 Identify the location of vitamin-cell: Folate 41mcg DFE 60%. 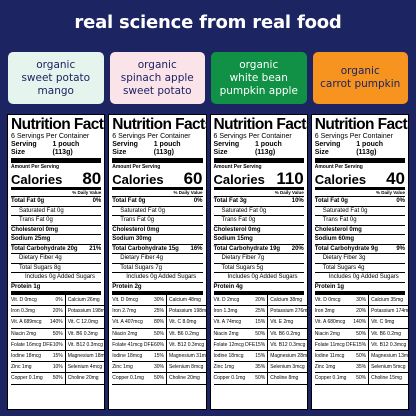
(139, 345).